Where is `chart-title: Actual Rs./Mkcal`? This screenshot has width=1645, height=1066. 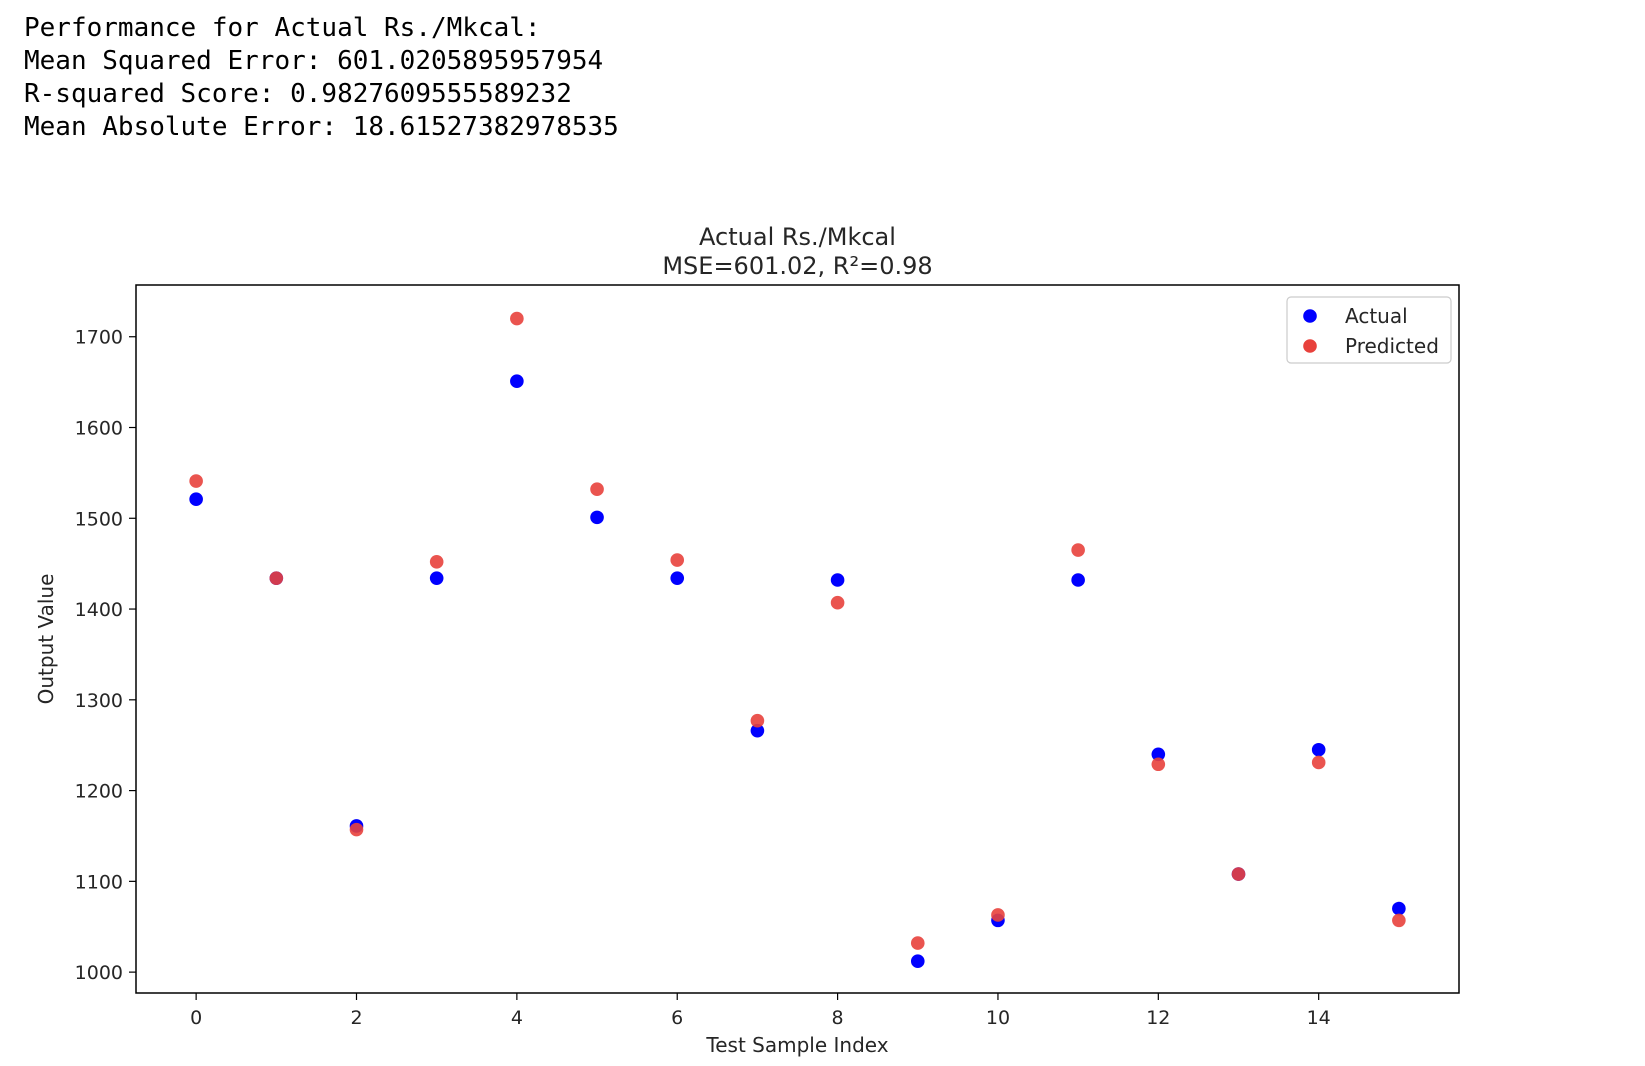
chart-title: Actual Rs./Mkcal is located at coordinates (797, 237).